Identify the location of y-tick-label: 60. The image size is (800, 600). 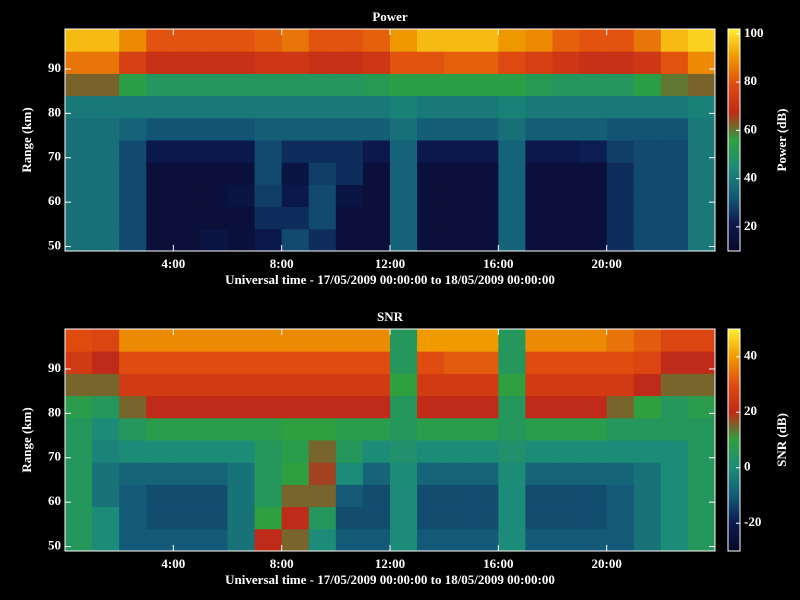
(54, 500).